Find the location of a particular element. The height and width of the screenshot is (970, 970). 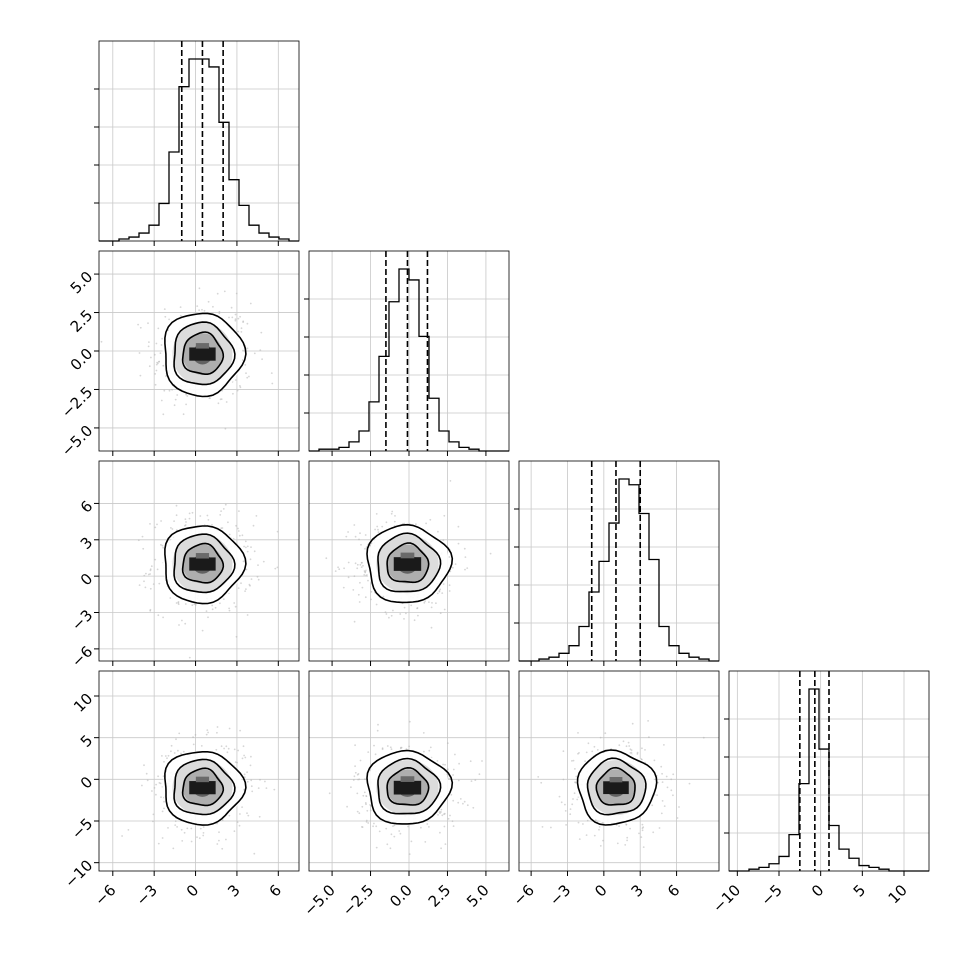

y-tick-label: 10 is located at coordinates (83, 703).